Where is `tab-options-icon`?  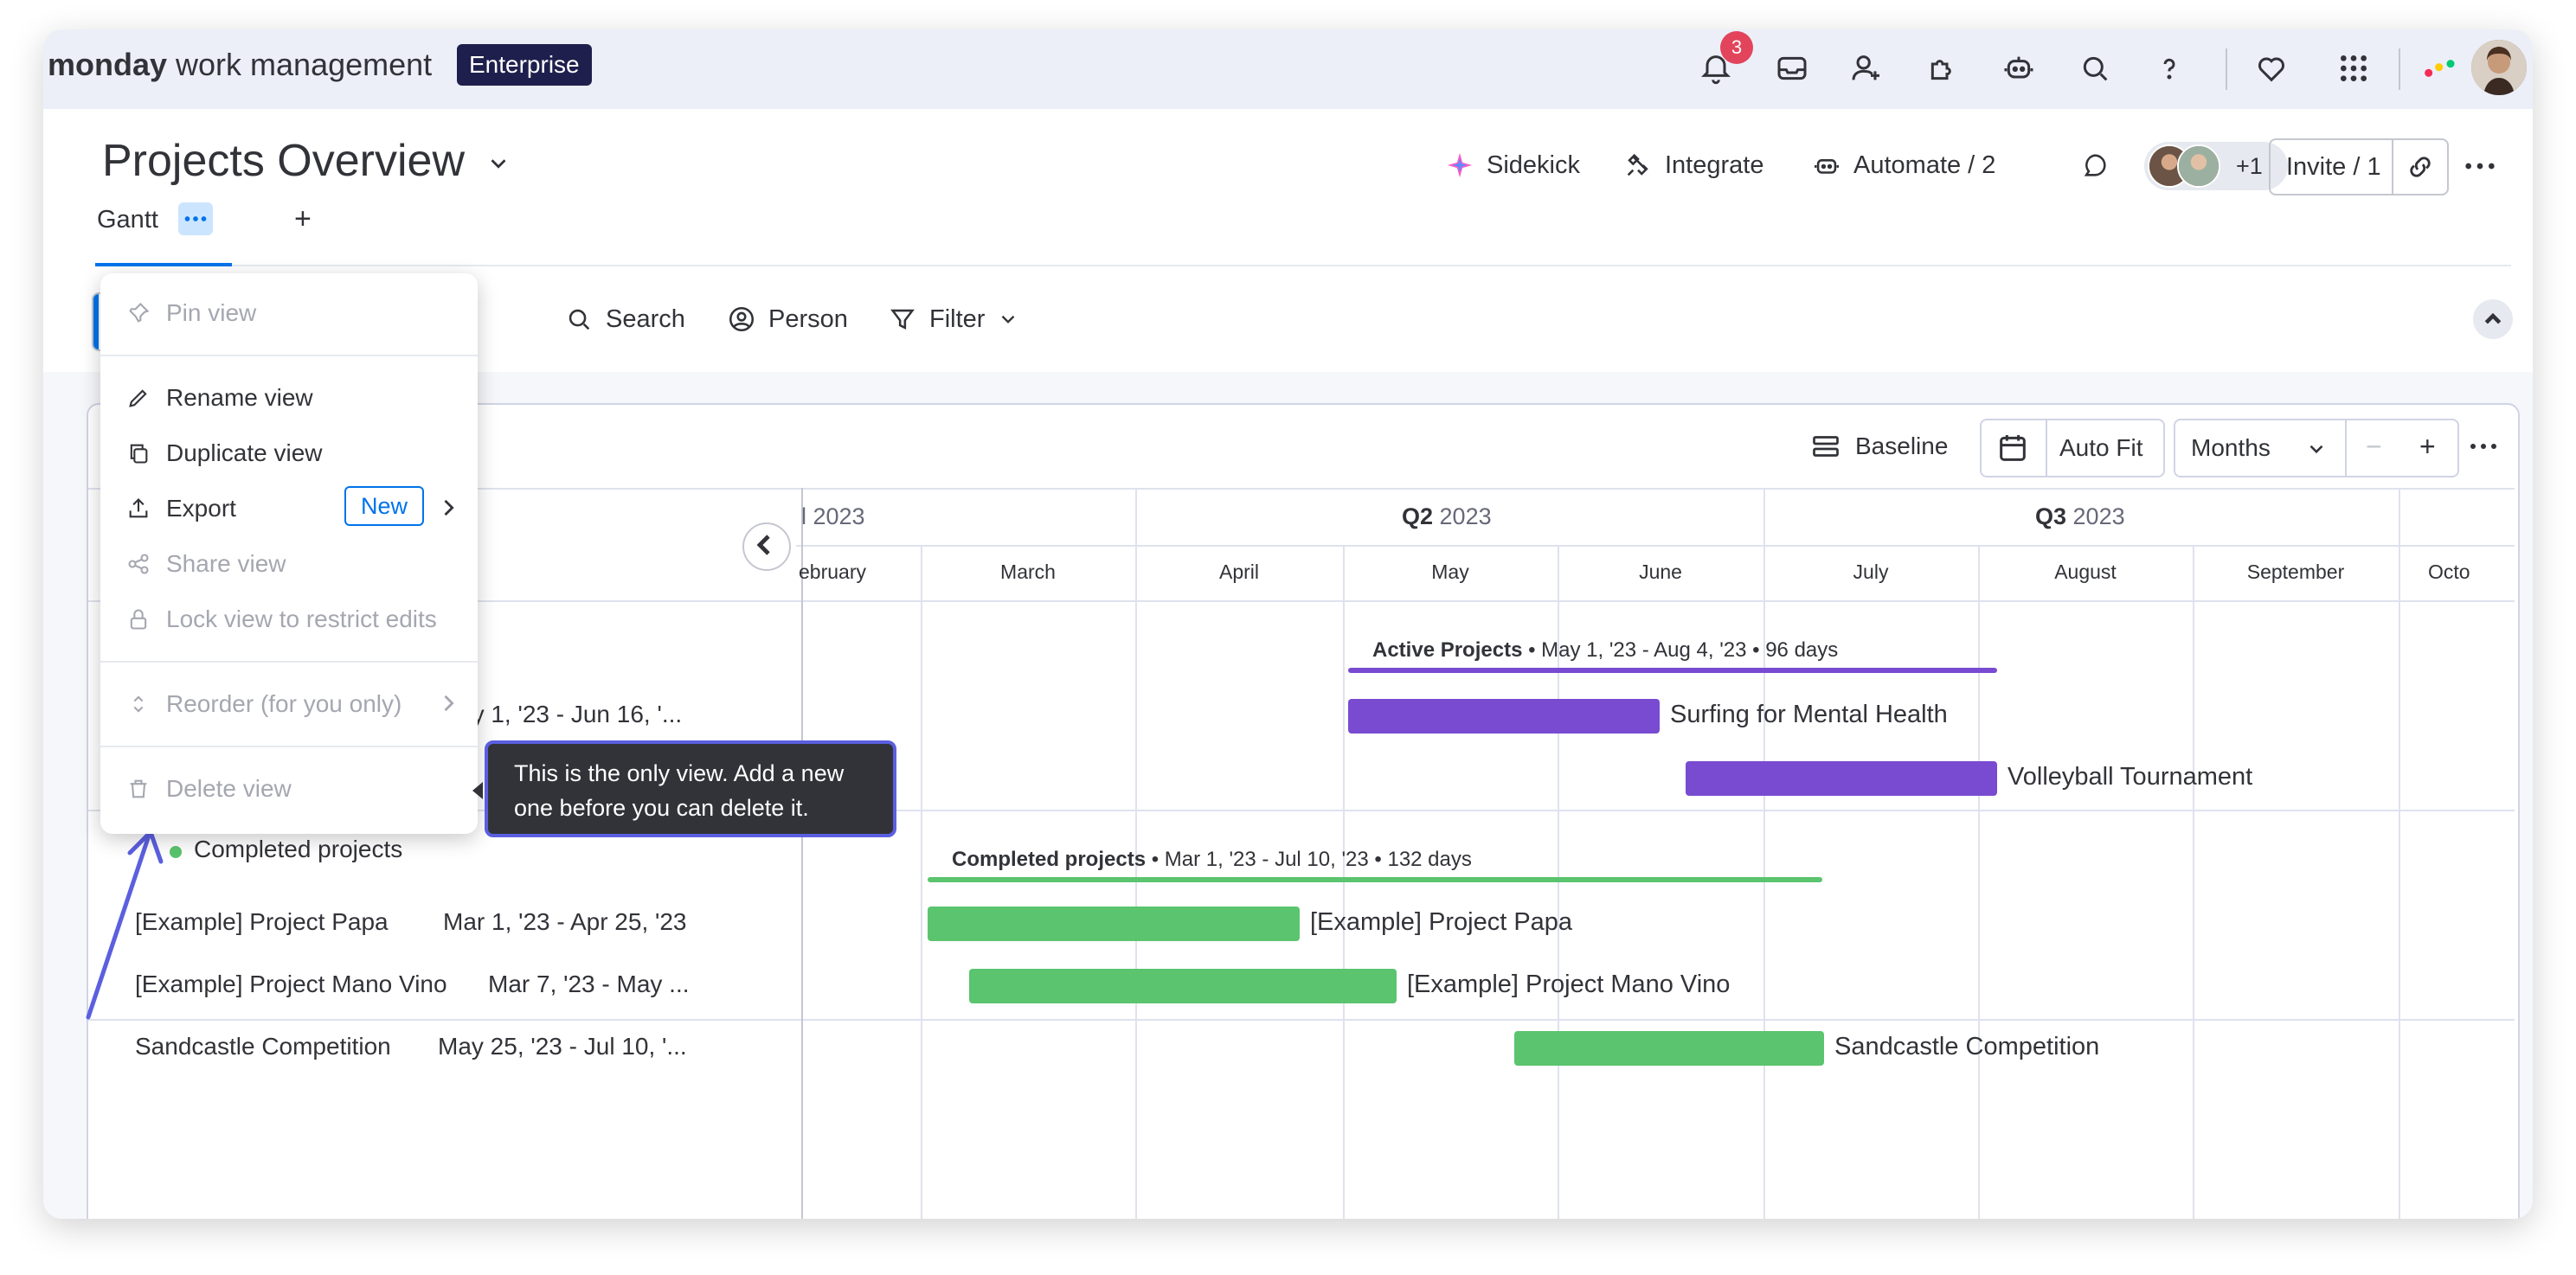 tab-options-icon is located at coordinates (196, 218).